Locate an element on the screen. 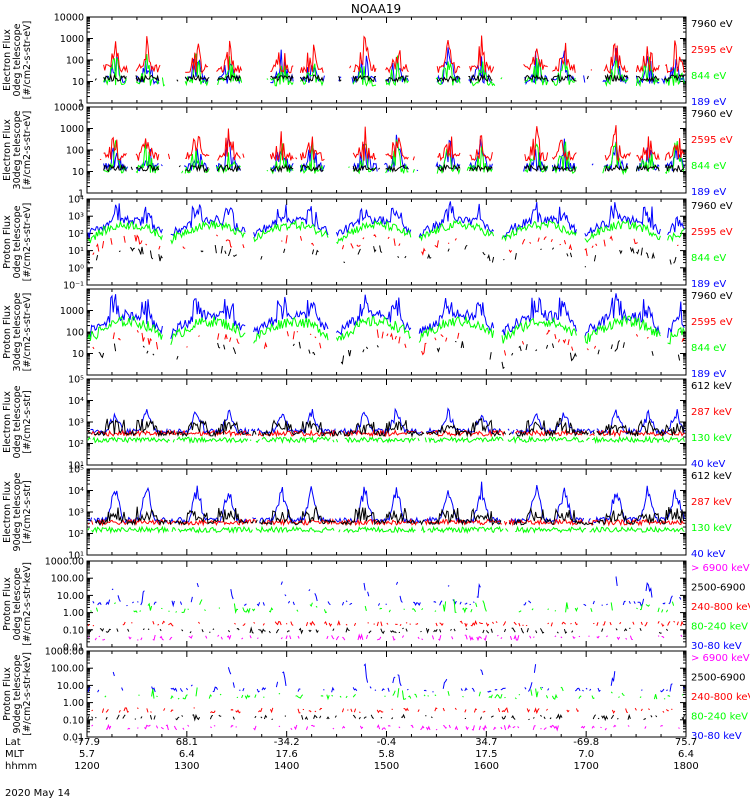 This screenshot has width=750, height=800. x-tick-label-lat: -69.8 is located at coordinates (586, 742).